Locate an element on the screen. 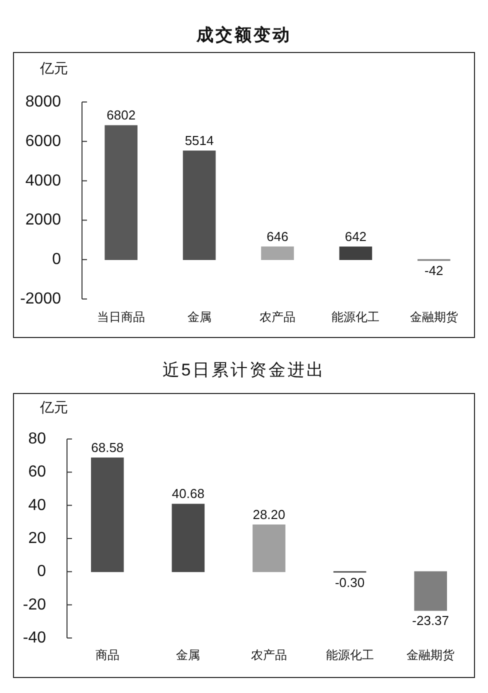 The width and height of the screenshot is (488, 693). x-tick-label: 商品 is located at coordinates (107, 655).